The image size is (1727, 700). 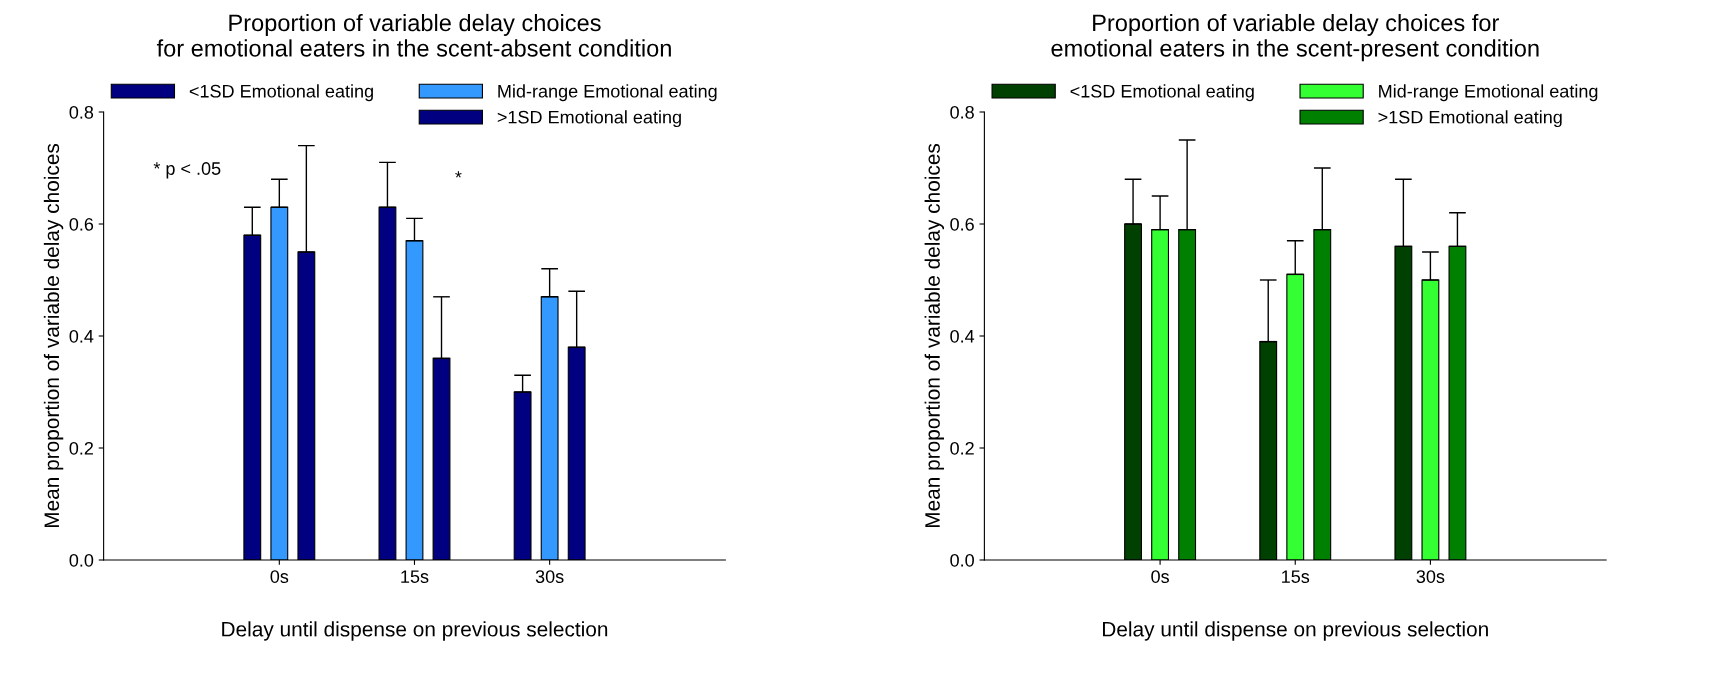 I want to click on annotation: * p < .05, so click(x=187, y=170).